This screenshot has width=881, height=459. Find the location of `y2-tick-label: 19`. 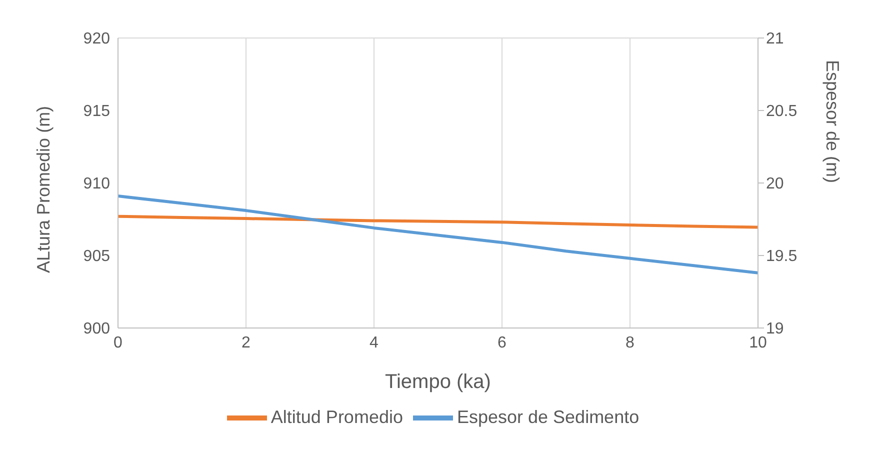

y2-tick-label: 19 is located at coordinates (775, 329).